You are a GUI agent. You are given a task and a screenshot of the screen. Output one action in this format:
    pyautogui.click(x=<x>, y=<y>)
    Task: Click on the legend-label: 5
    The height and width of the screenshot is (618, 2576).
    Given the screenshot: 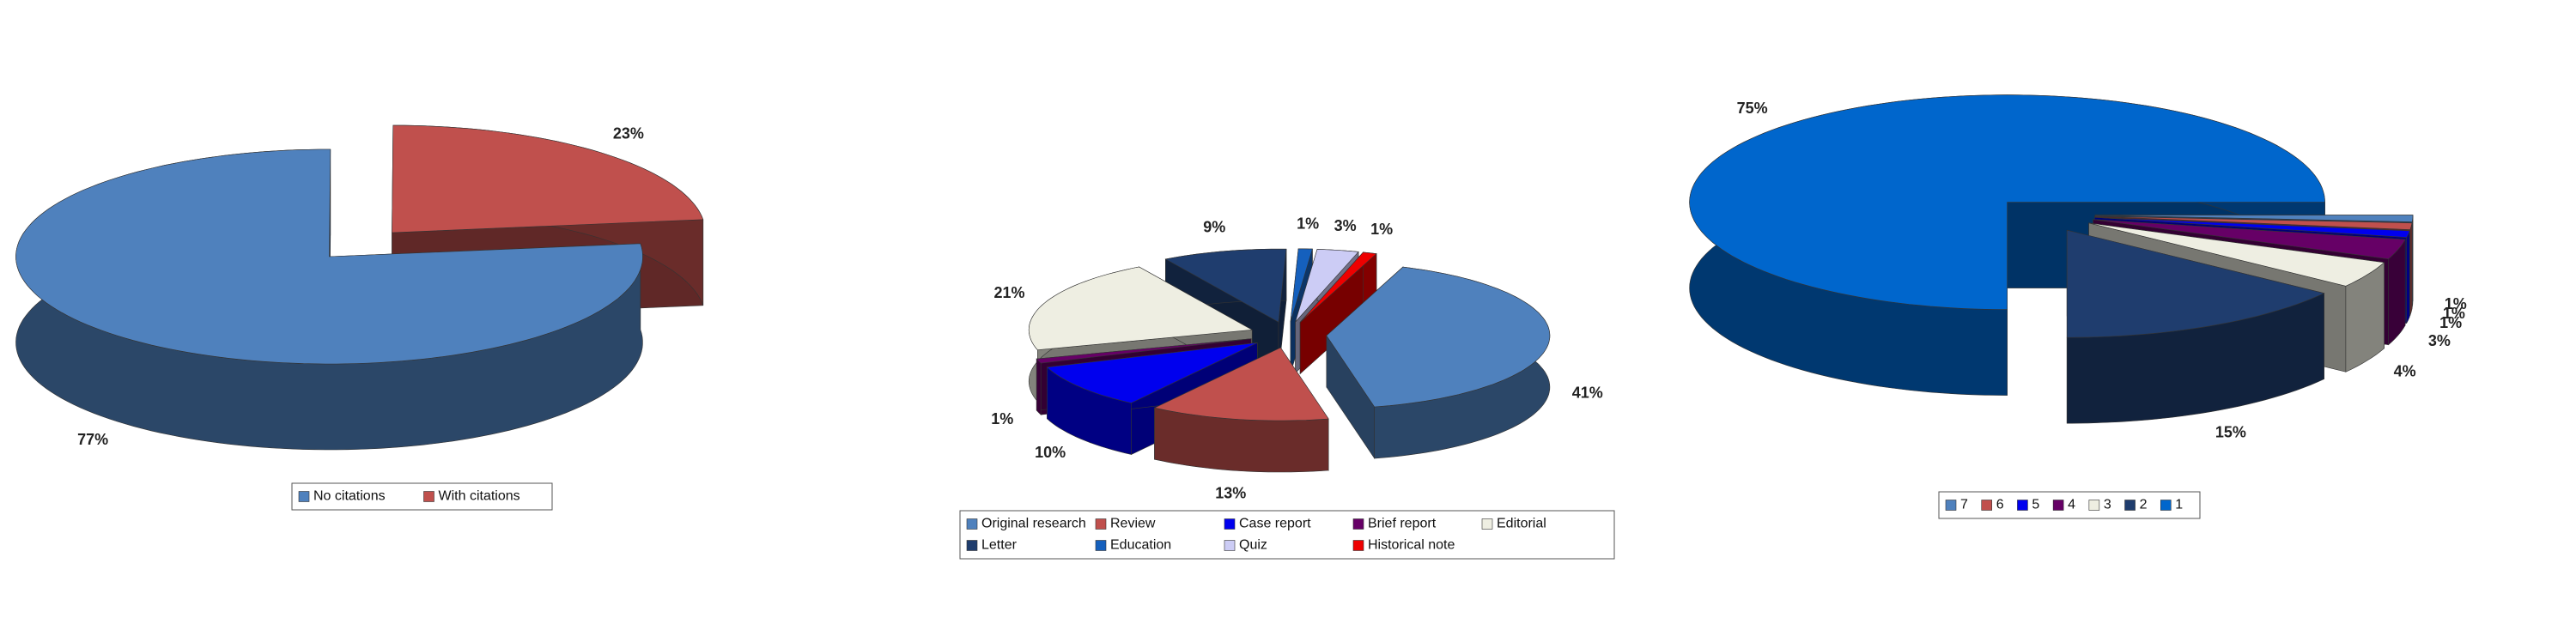 What is the action you would take?
    pyautogui.click(x=2035, y=505)
    